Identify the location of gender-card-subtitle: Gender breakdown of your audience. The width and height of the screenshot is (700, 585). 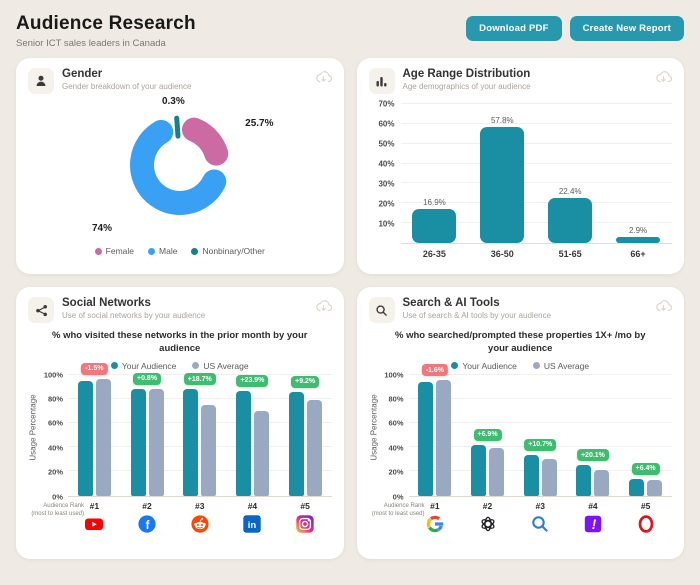
(127, 86).